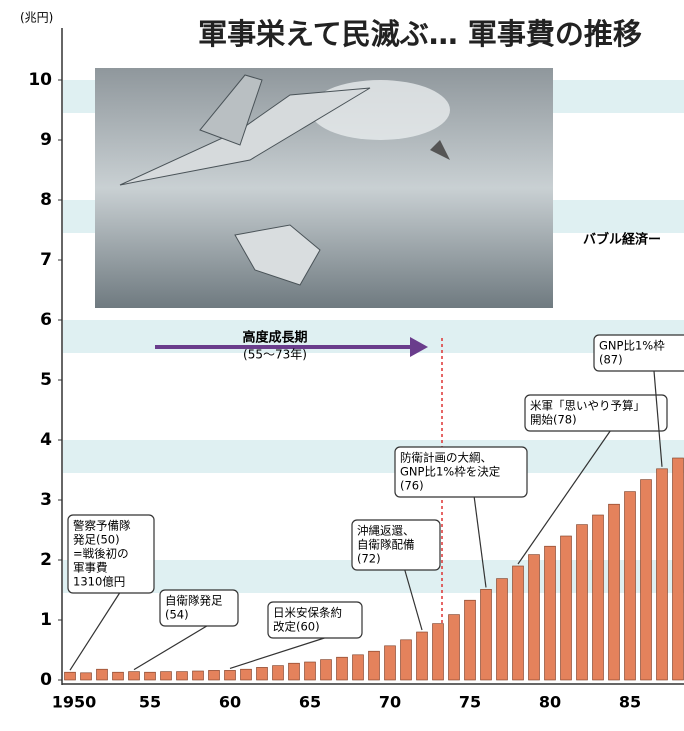 This screenshot has height=731, width=684. I want to click on period-label: (55〜73年), so click(275, 355).